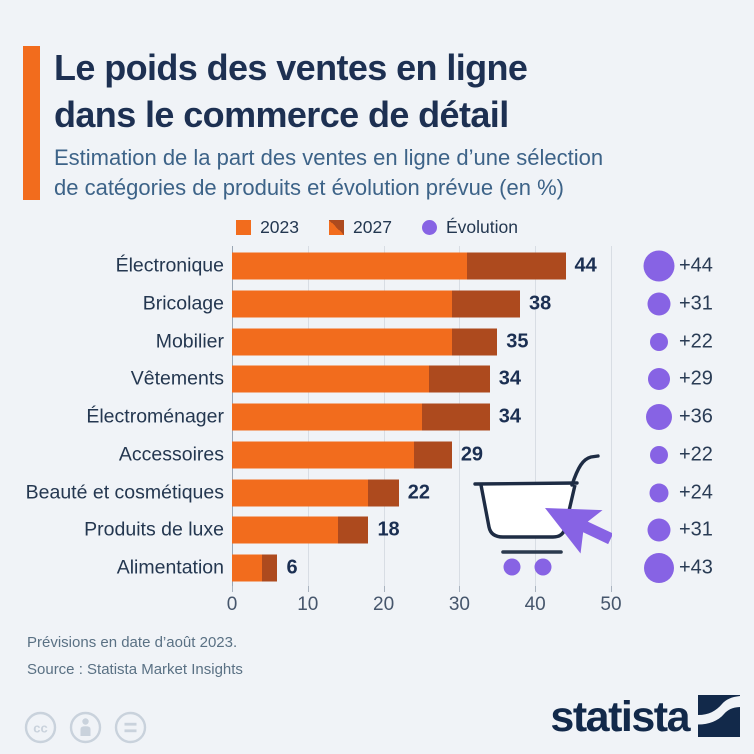 The width and height of the screenshot is (754, 754). What do you see at coordinates (170, 567) in the screenshot?
I see `category-label: Alimentation` at bounding box center [170, 567].